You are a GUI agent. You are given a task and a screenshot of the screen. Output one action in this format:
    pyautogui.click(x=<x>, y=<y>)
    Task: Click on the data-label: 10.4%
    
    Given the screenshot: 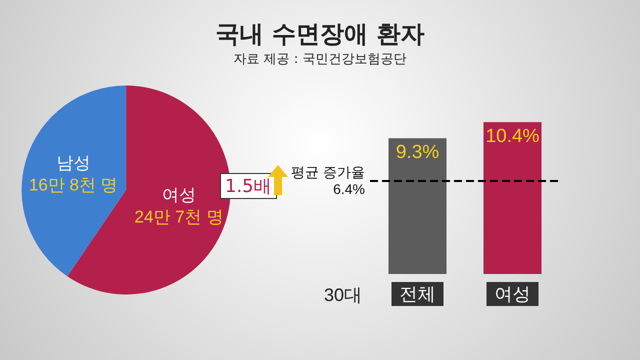 What is the action you would take?
    pyautogui.click(x=513, y=137)
    